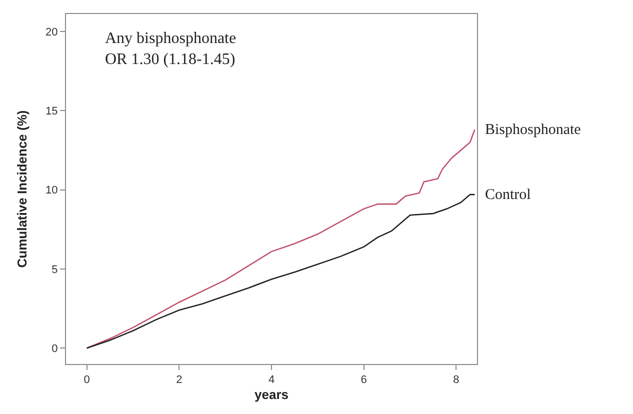 The height and width of the screenshot is (414, 633). I want to click on series-label: Bisphosphonate, so click(533, 130).